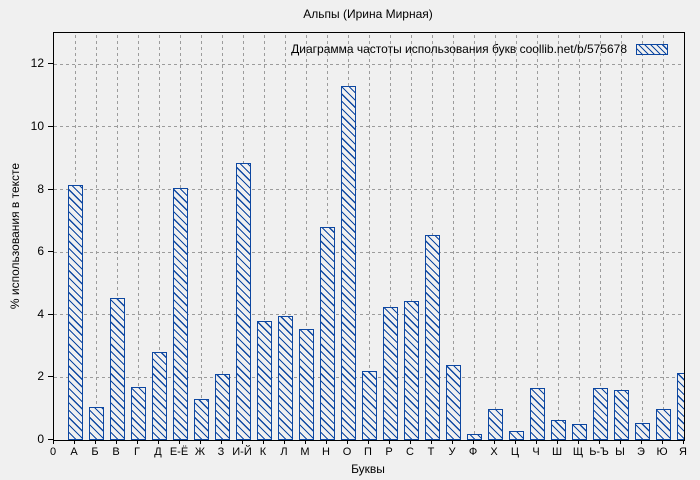 The image size is (700, 480). I want to click on bar-Ь-Ъ, so click(600, 414).